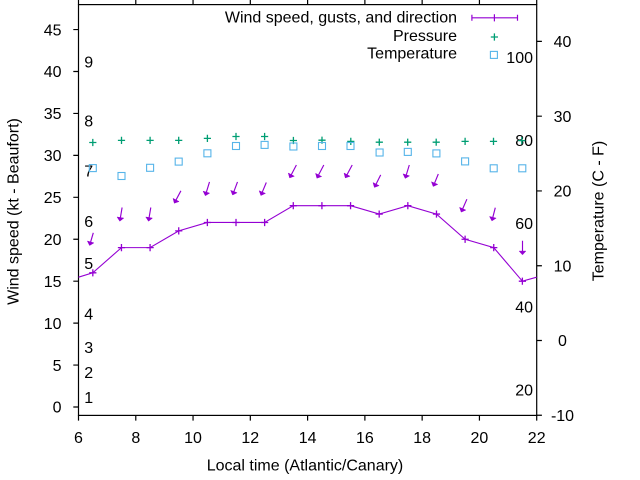  I want to click on svg-text: 35, so click(53, 114).